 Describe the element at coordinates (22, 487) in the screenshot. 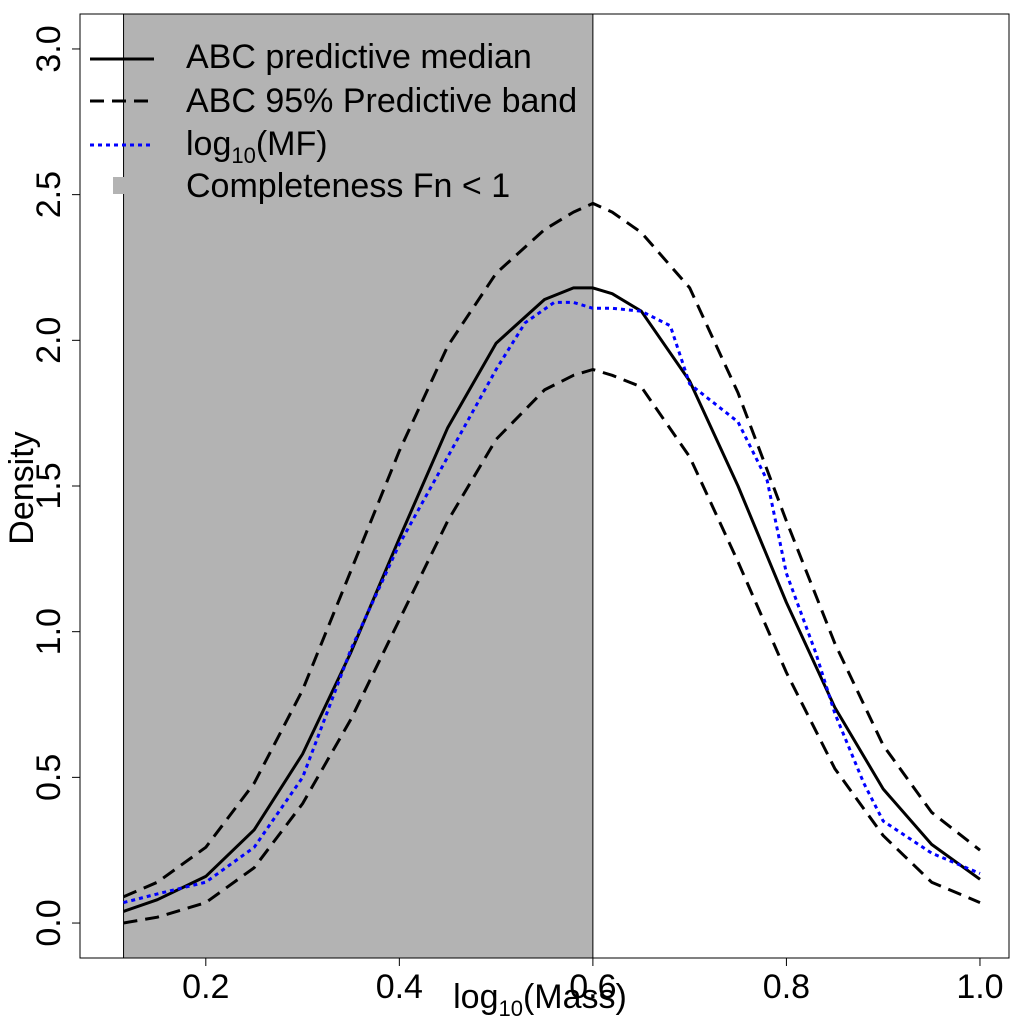

I see `y-axis-title: Density` at that location.